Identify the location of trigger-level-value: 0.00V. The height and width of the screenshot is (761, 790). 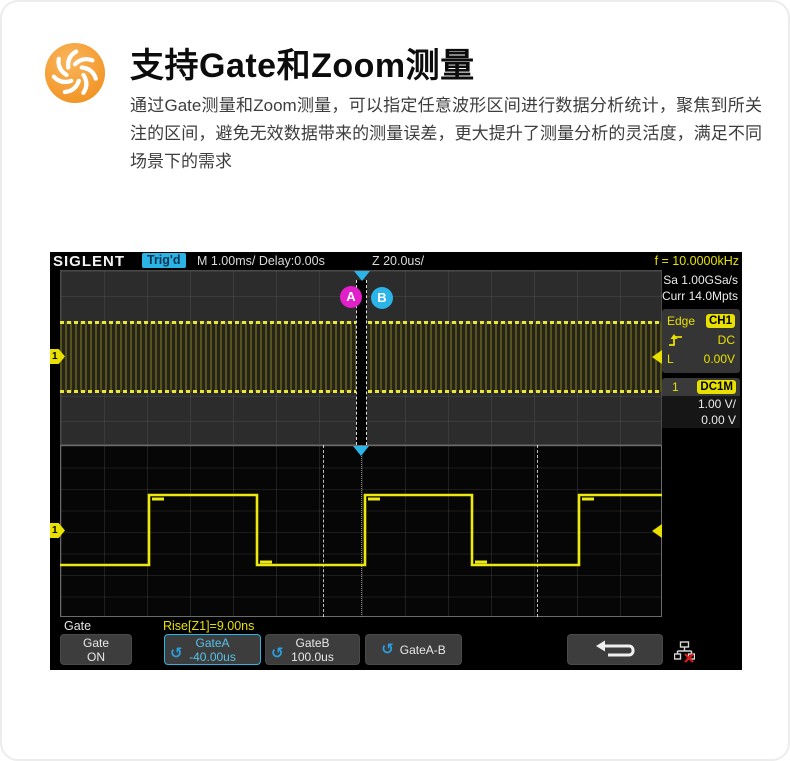
(719, 358).